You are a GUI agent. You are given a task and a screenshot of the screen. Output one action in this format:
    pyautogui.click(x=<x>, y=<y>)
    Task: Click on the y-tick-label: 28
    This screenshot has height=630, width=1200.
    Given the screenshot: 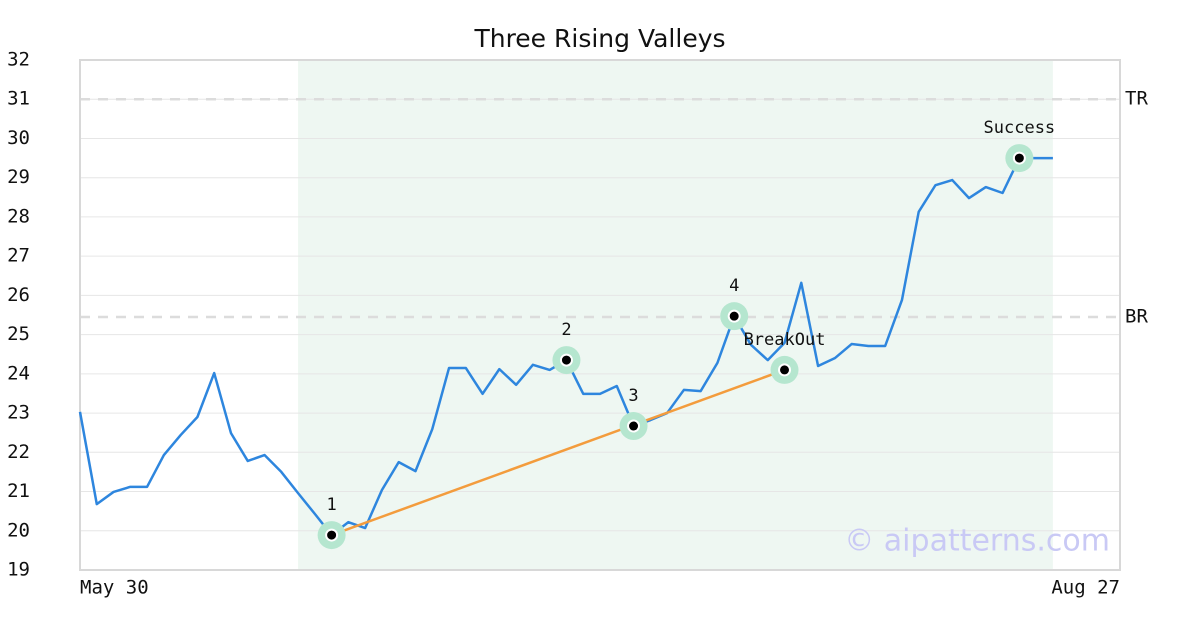 What is the action you would take?
    pyautogui.click(x=18, y=216)
    